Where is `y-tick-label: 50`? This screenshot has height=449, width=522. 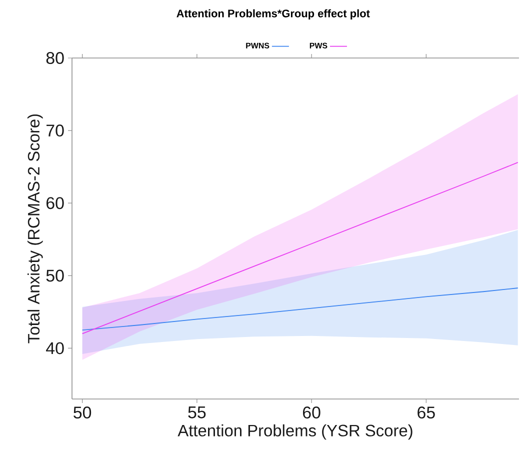 y-tick-label: 50 is located at coordinates (55, 276).